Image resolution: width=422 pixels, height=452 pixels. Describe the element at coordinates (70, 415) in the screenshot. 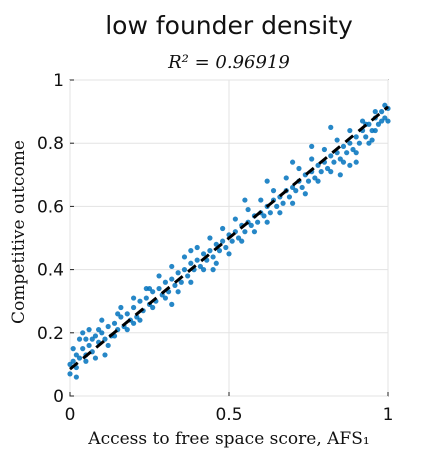

I see `x-tick-label: 0` at that location.